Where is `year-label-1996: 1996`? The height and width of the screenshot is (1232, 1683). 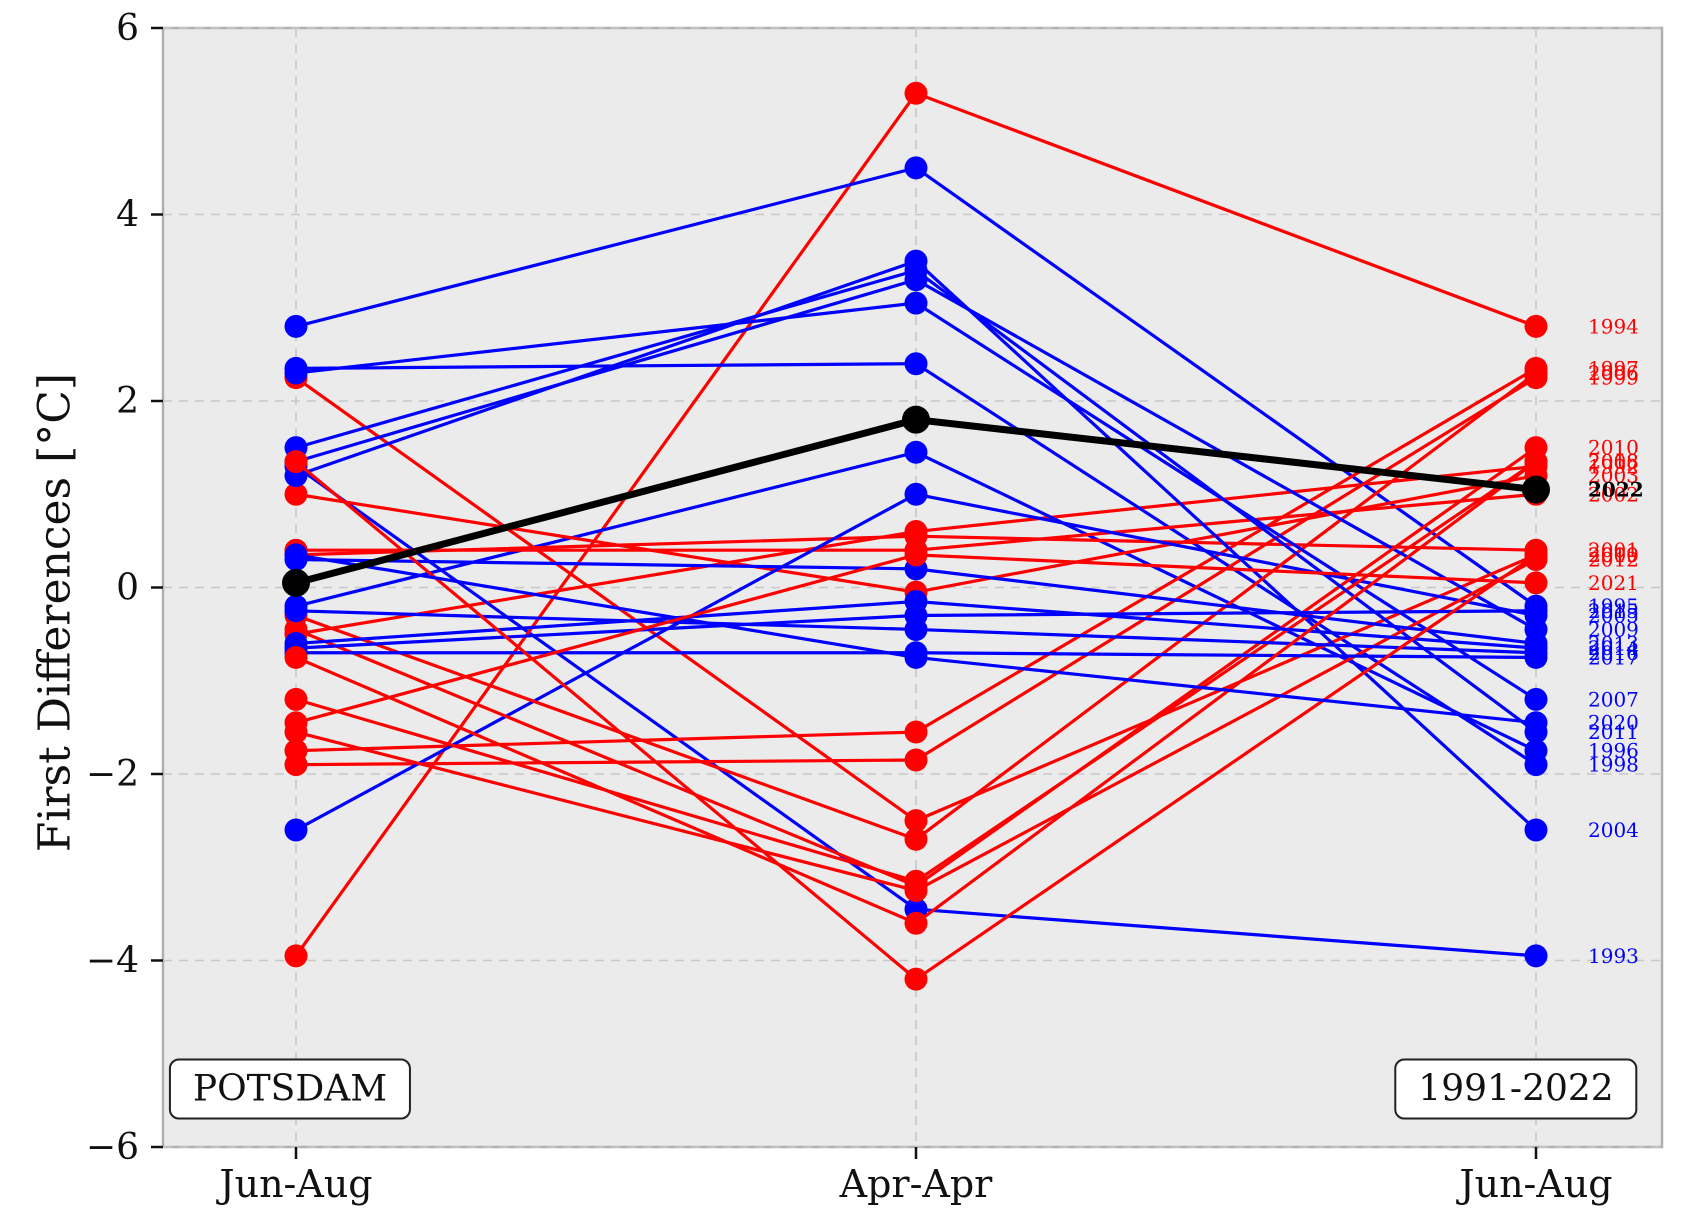 year-label-1996: 1996 is located at coordinates (1613, 751).